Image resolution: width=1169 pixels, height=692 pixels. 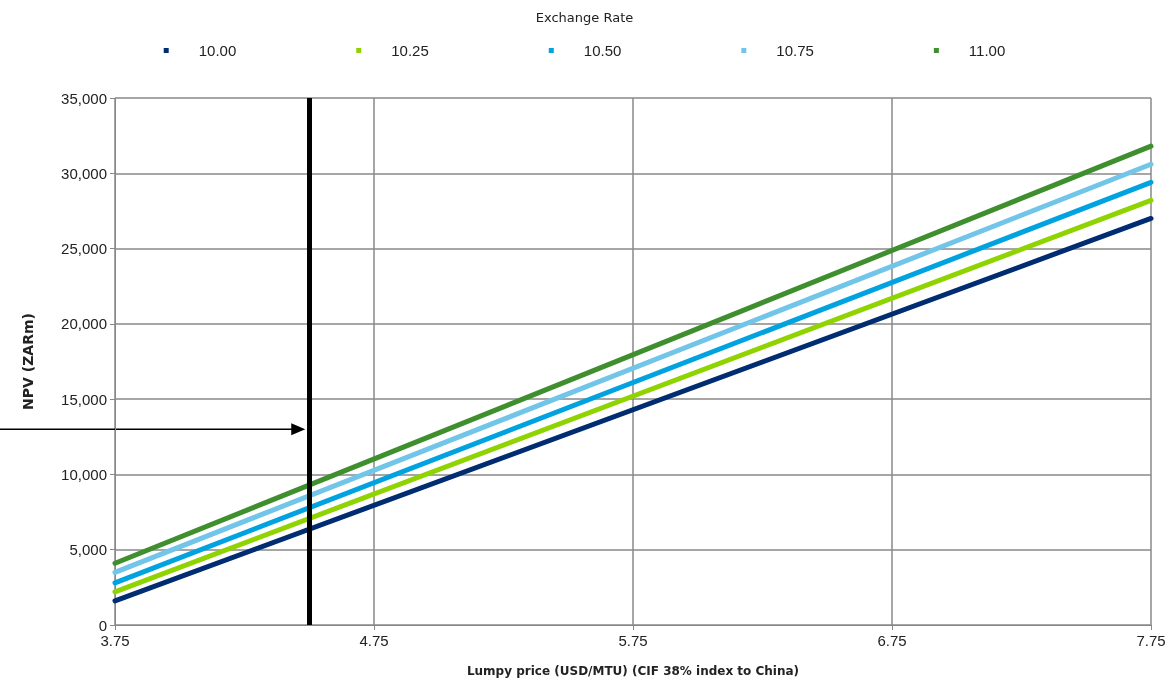 What do you see at coordinates (115, 640) in the screenshot?
I see `x-tick-label: 3.75` at bounding box center [115, 640].